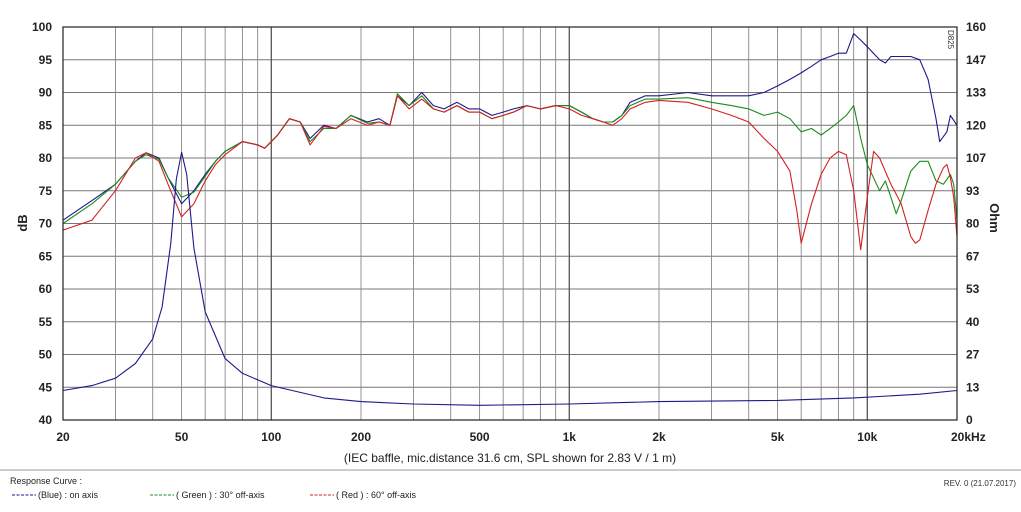  Describe the element at coordinates (46, 93) in the screenshot. I see `y-tick-10: 90` at that location.